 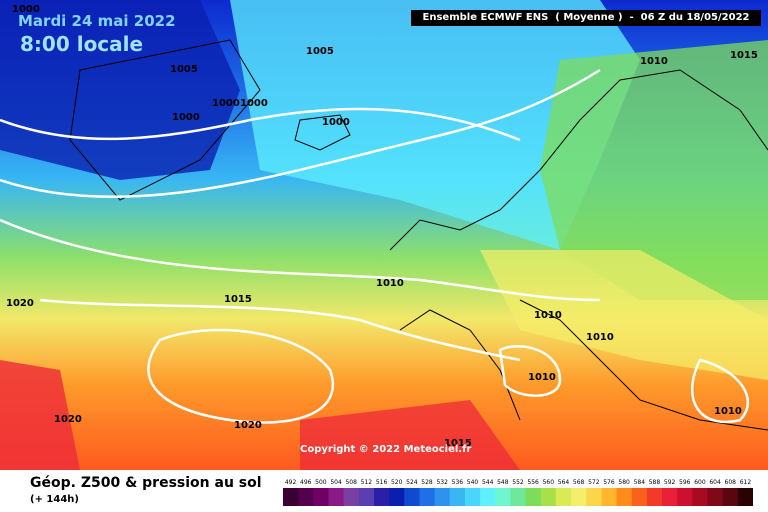 What do you see at coordinates (746, 482) in the screenshot?
I see `scale-value: 612` at bounding box center [746, 482].